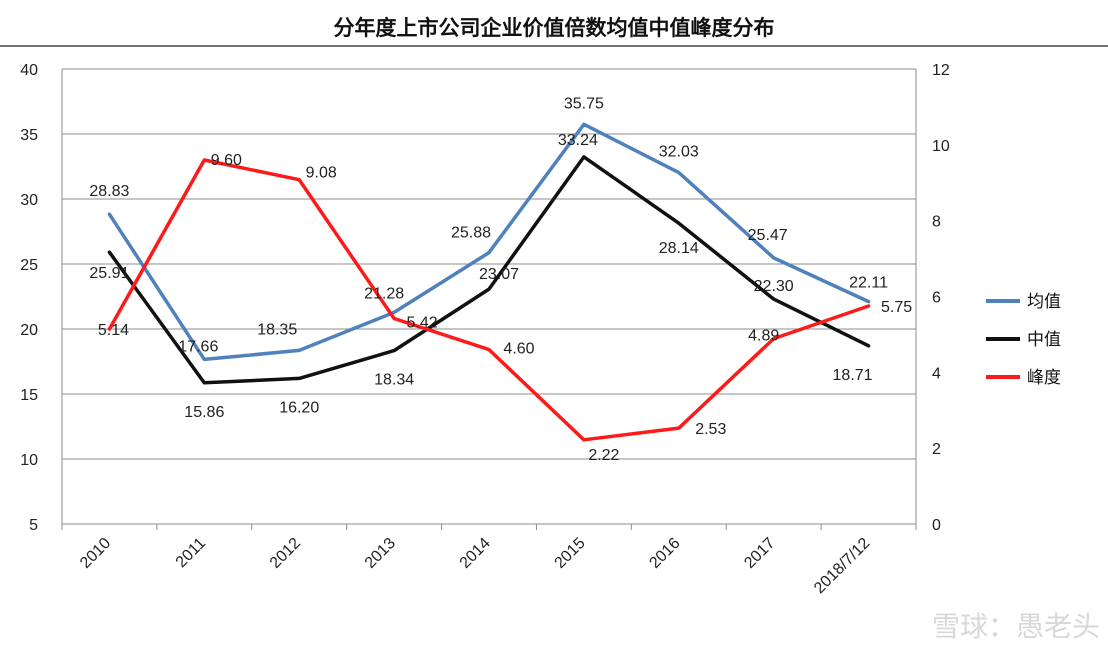 This screenshot has width=1108, height=649. What do you see at coordinates (710, 429) in the screenshot?
I see `data-label: 2.53` at bounding box center [710, 429].